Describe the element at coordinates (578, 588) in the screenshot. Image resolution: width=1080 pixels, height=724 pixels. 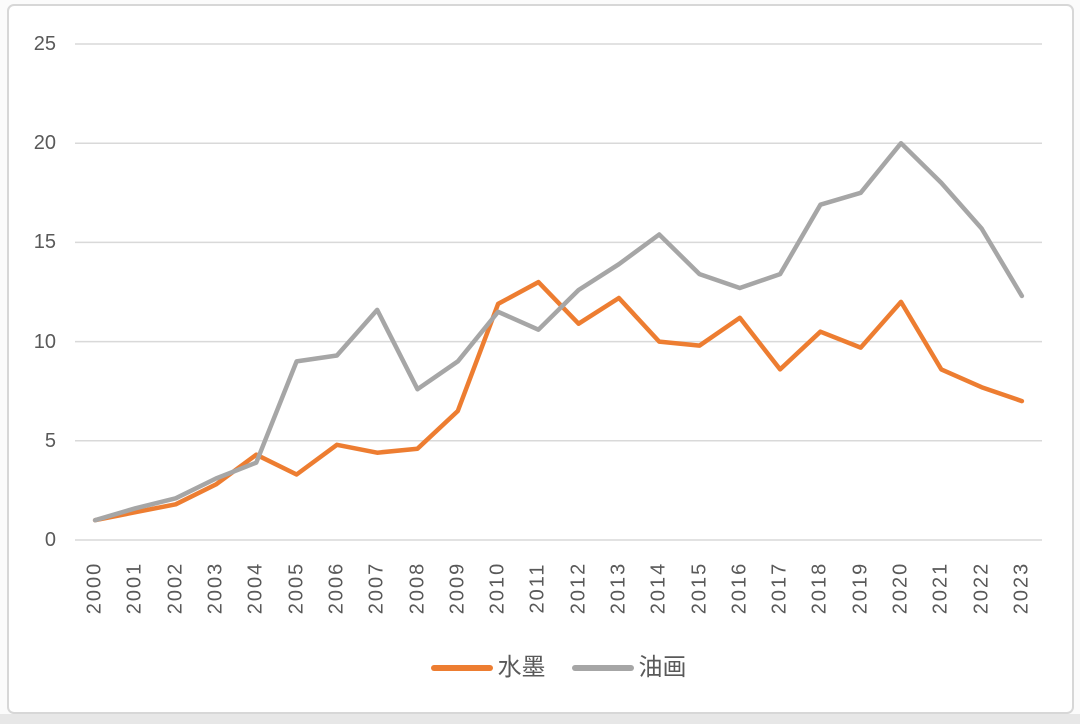
I see `x-axis-tick-label: 2012` at that location.